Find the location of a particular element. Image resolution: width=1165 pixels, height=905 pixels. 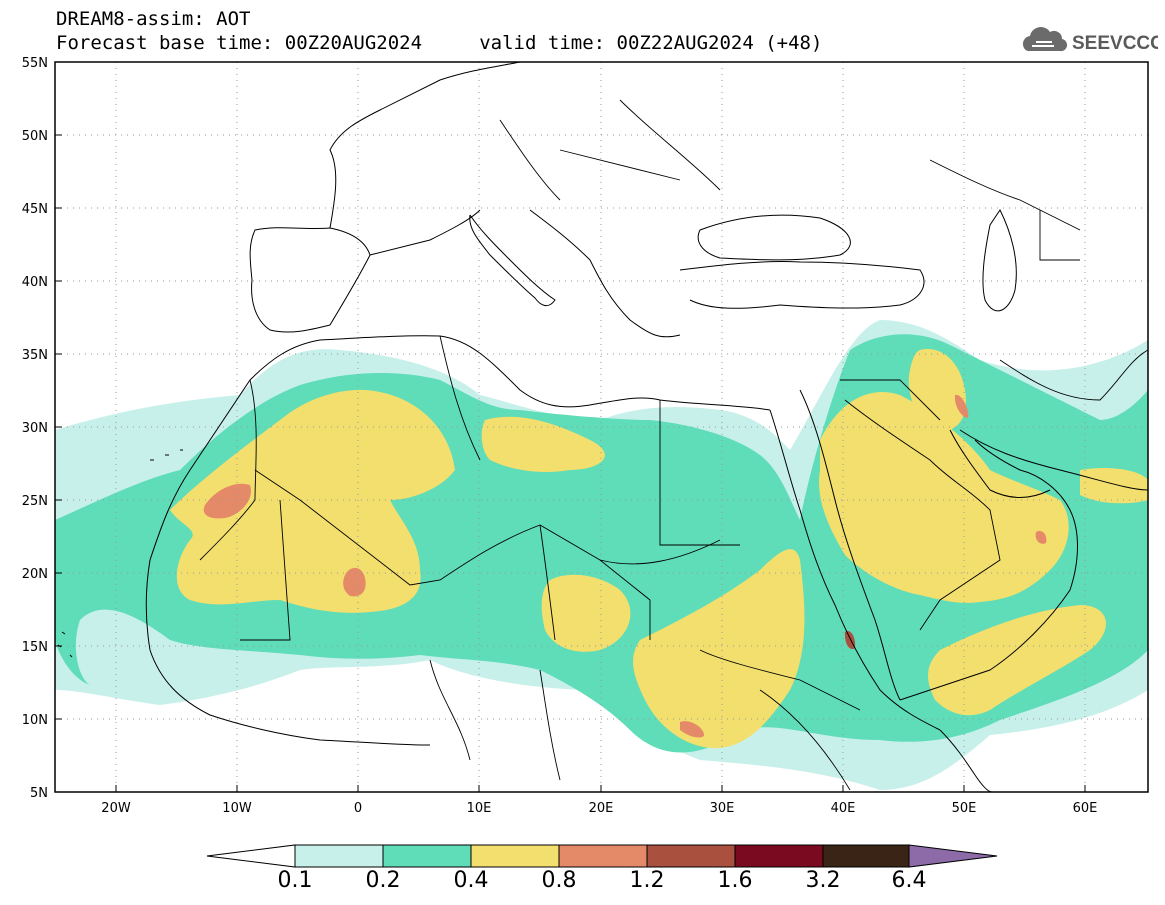

lat-label-10n: 10N is located at coordinates (35, 720).